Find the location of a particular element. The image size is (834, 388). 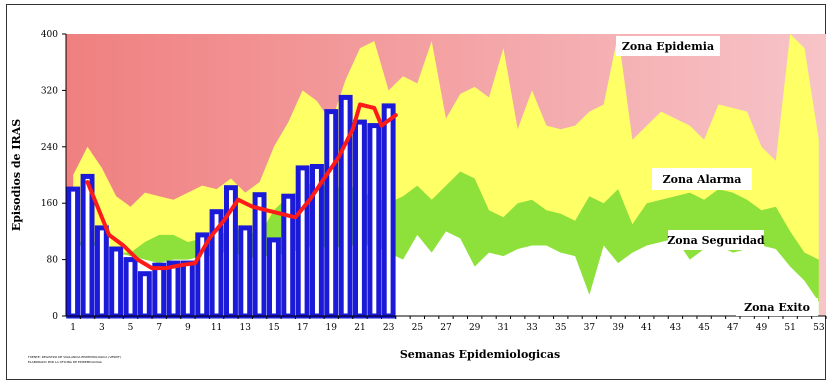

zone-label-epidemia-box is located at coordinates (668, 46).